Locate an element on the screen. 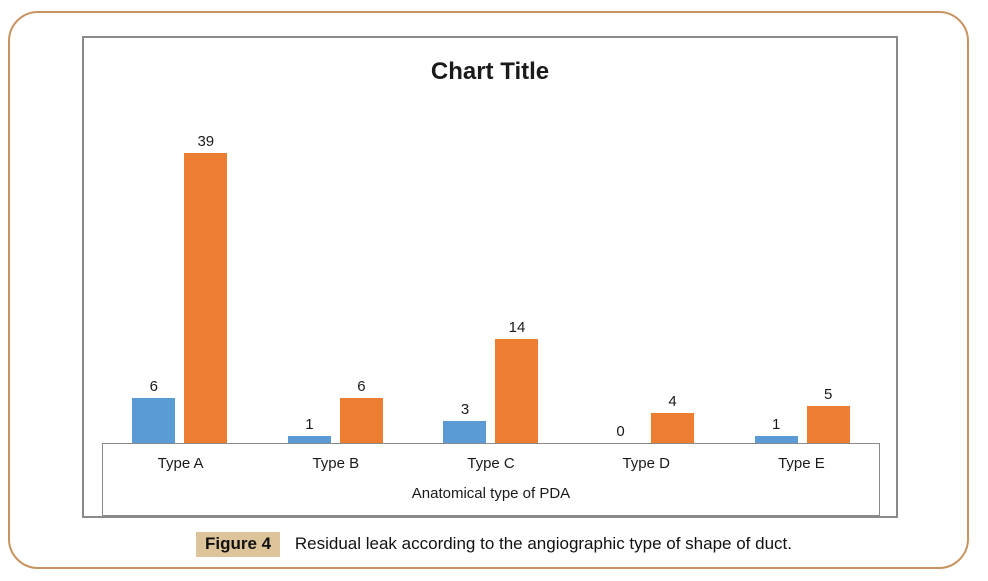 This screenshot has width=988, height=581. bar-wrap: 39 is located at coordinates (206, 288).